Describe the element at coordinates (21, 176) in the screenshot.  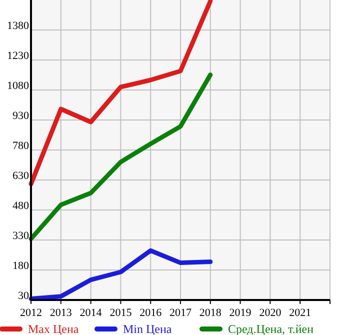
I see `y-tick-label: 630` at that location.